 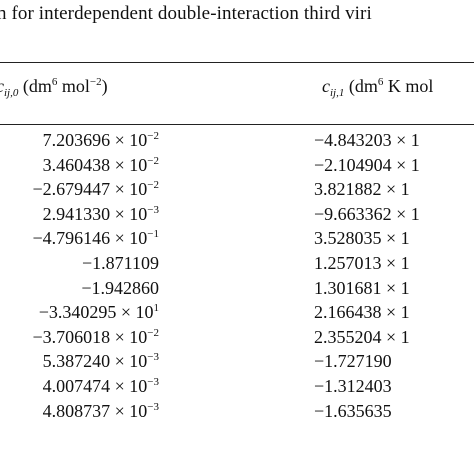 I want to click on header-subscript: ij,1, so click(x=337, y=93).